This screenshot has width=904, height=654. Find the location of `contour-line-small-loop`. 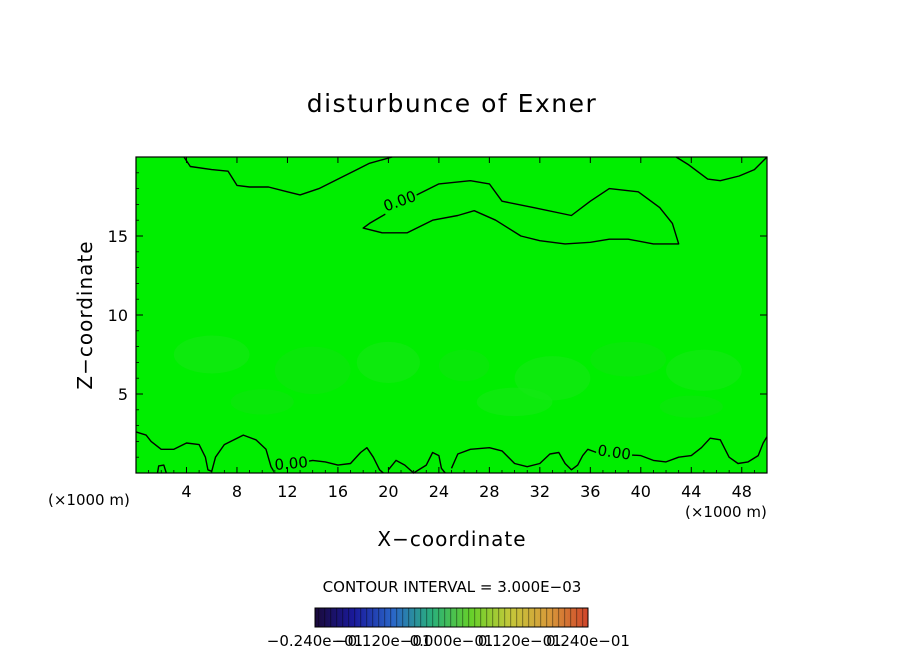

contour-line-small-loop is located at coordinates (161, 469).